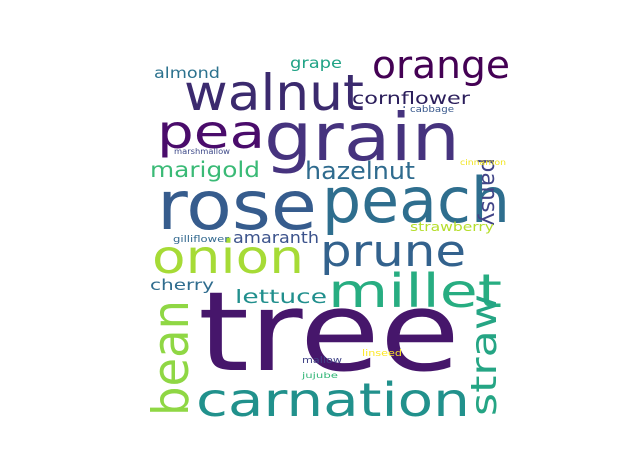 The width and height of the screenshot is (640, 476). What do you see at coordinates (202, 151) in the screenshot?
I see `word-marshmallow: marshmallow` at bounding box center [202, 151].